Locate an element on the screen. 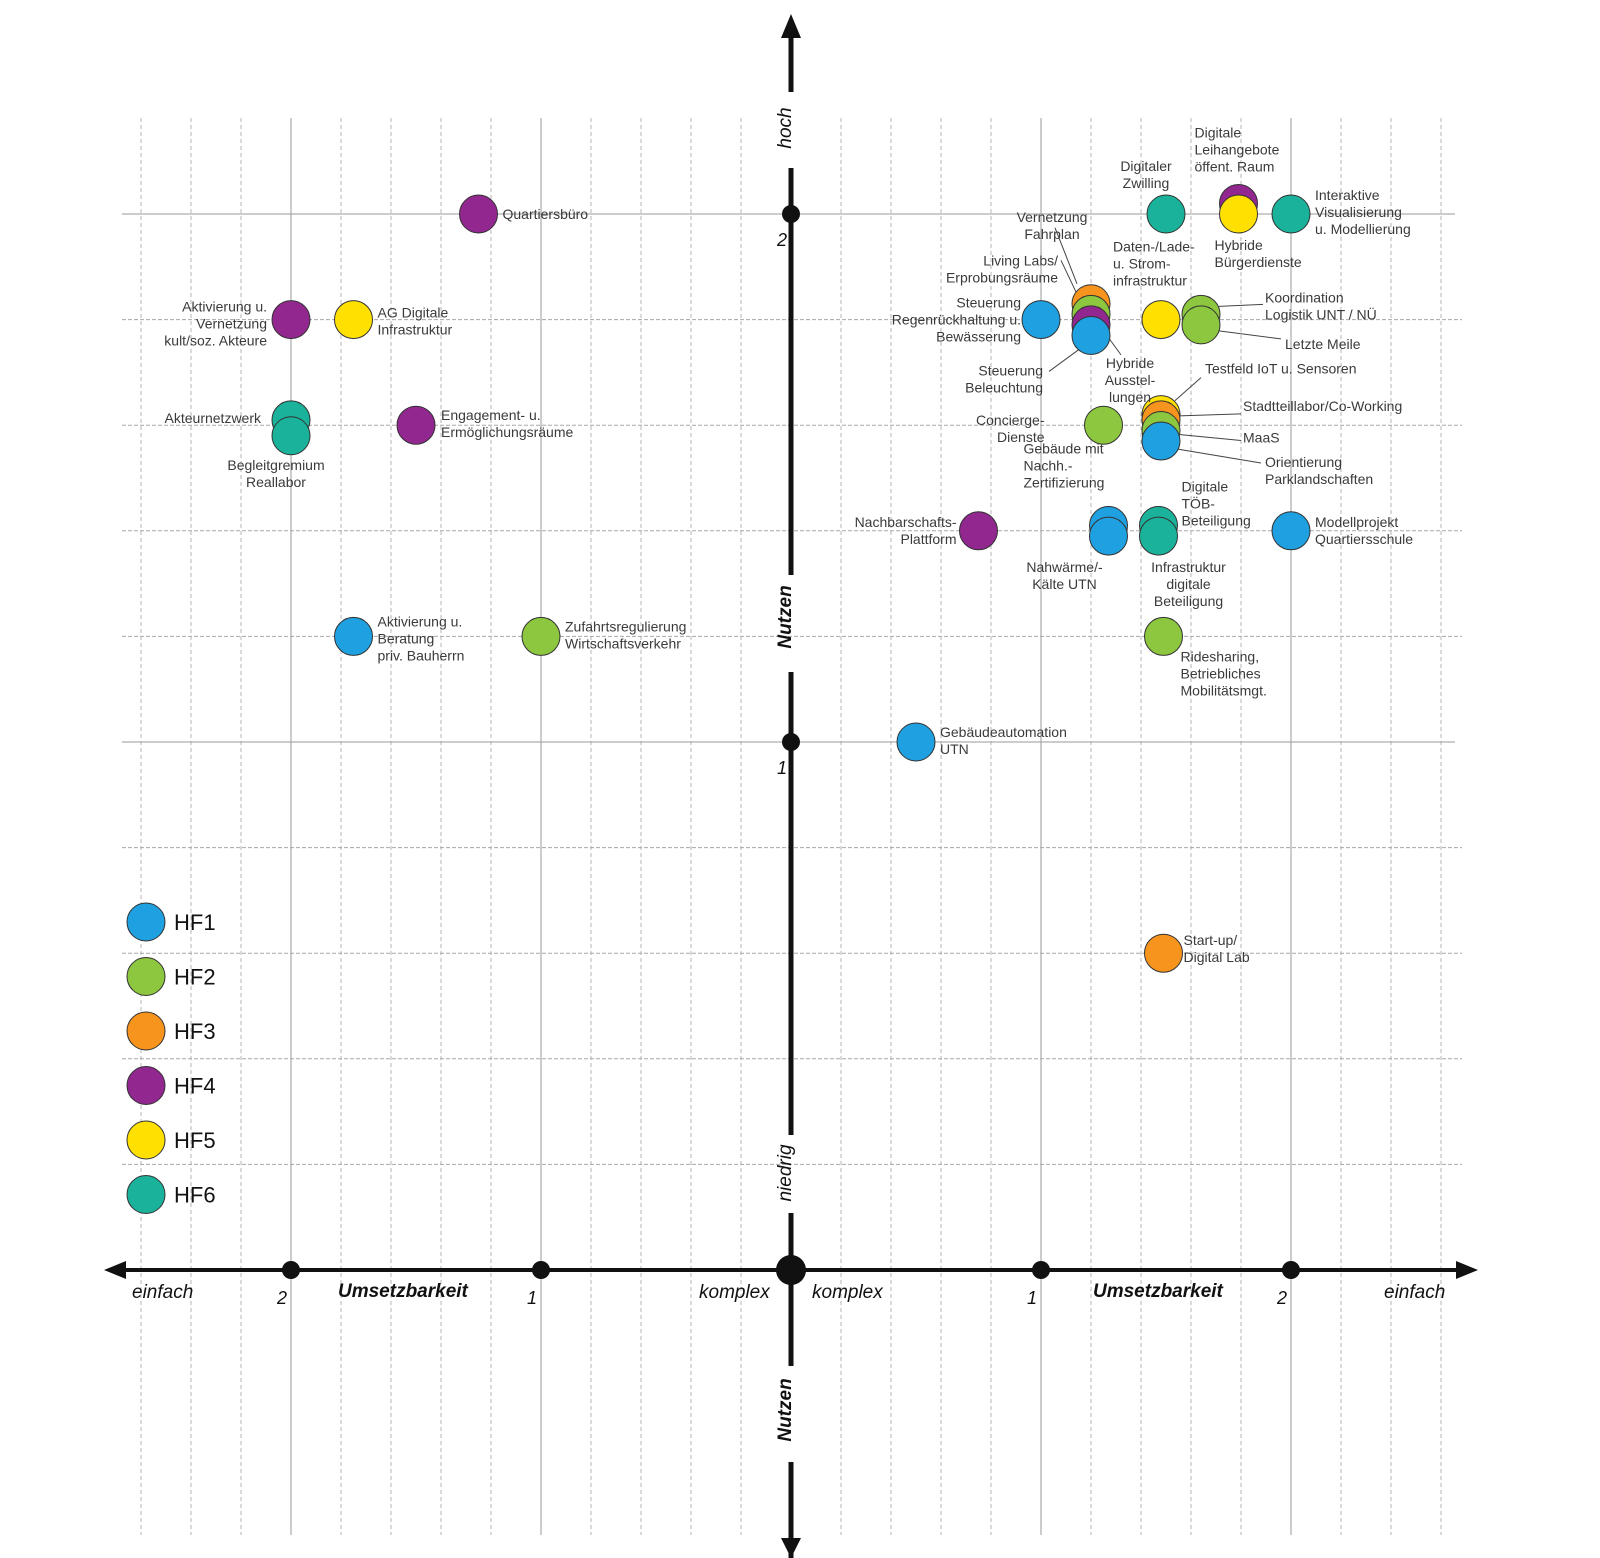 Image resolution: width=1600 pixels, height=1558 pixels. data-label: Stadtteillabor/Co-Working is located at coordinates (1322, 406).